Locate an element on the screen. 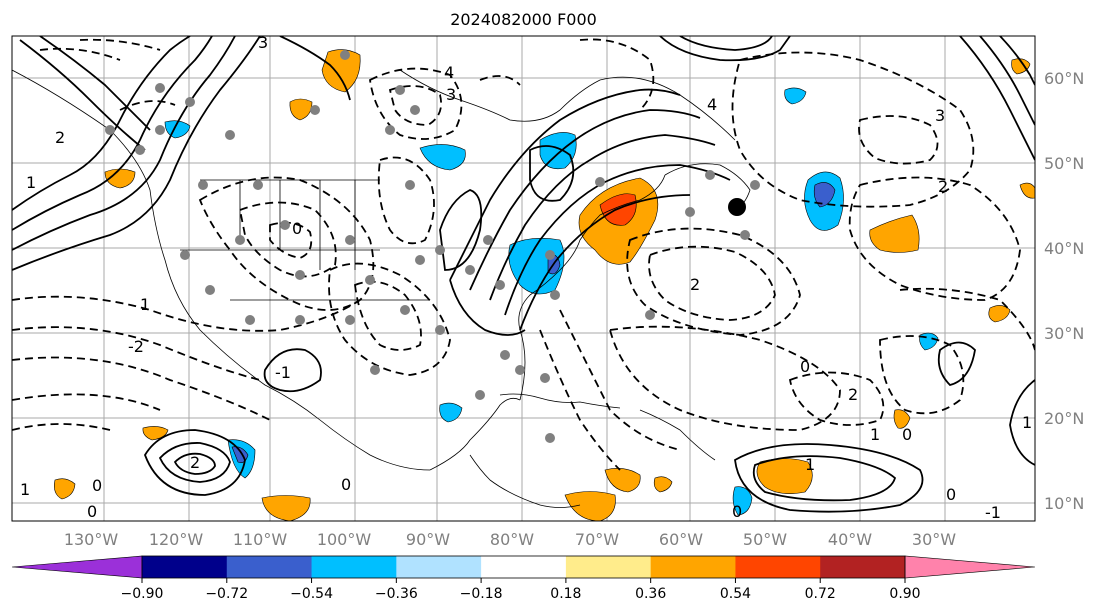  lat-tick-label: 20°N is located at coordinates (1064, 418).